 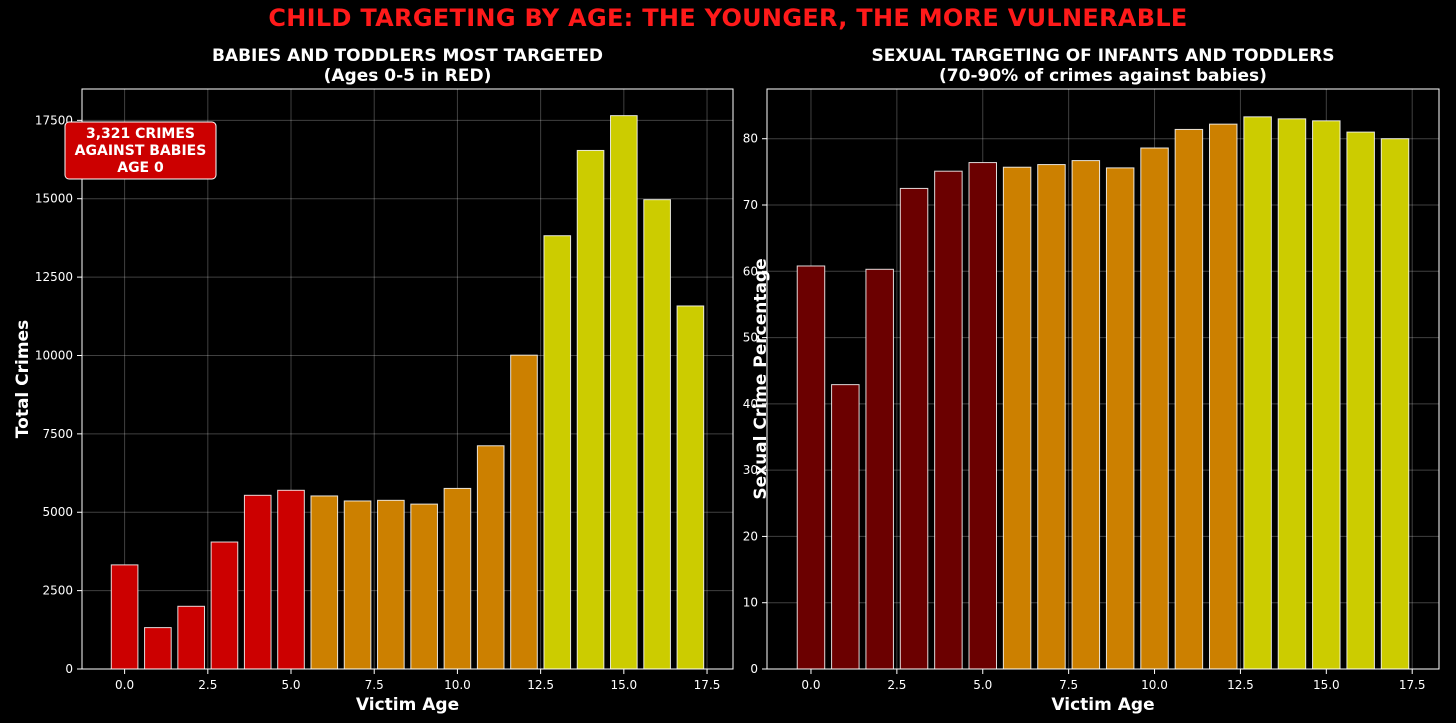 What do you see at coordinates (54, 199) in the screenshot?
I see `y-tick-label: 15000` at bounding box center [54, 199].